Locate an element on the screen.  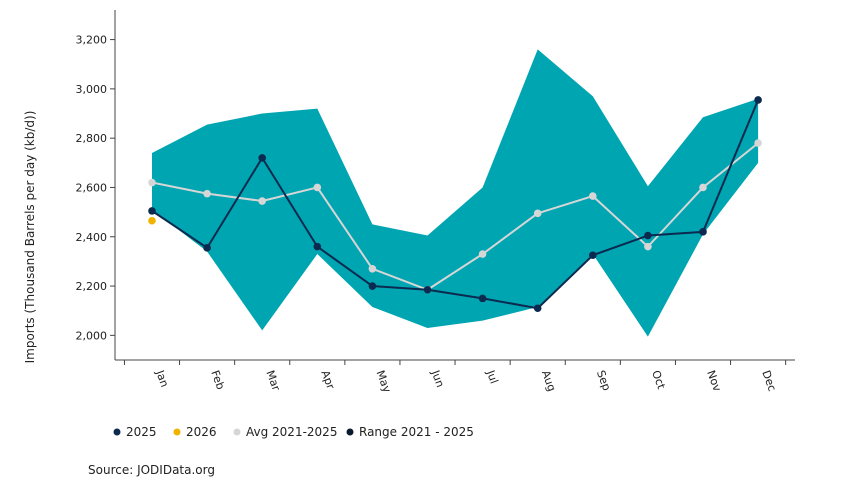
x-tick-label: Jan is located at coordinates (162, 378).